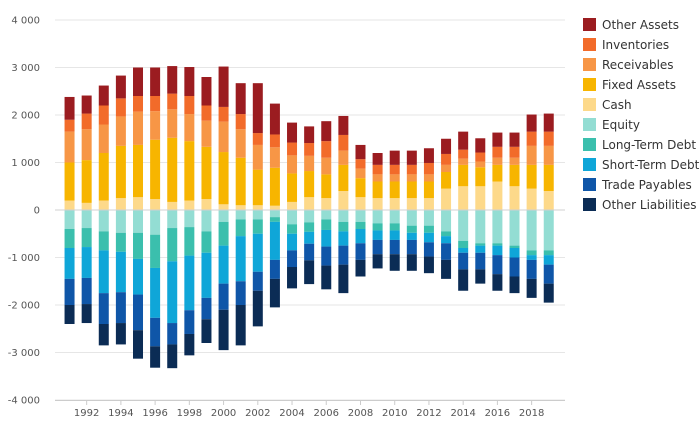 Image resolution: width=700 pixels, height=433 pixels. What do you see at coordinates (189, 413) in the screenshot?
I see `x-tick-label: 1998` at bounding box center [189, 413].